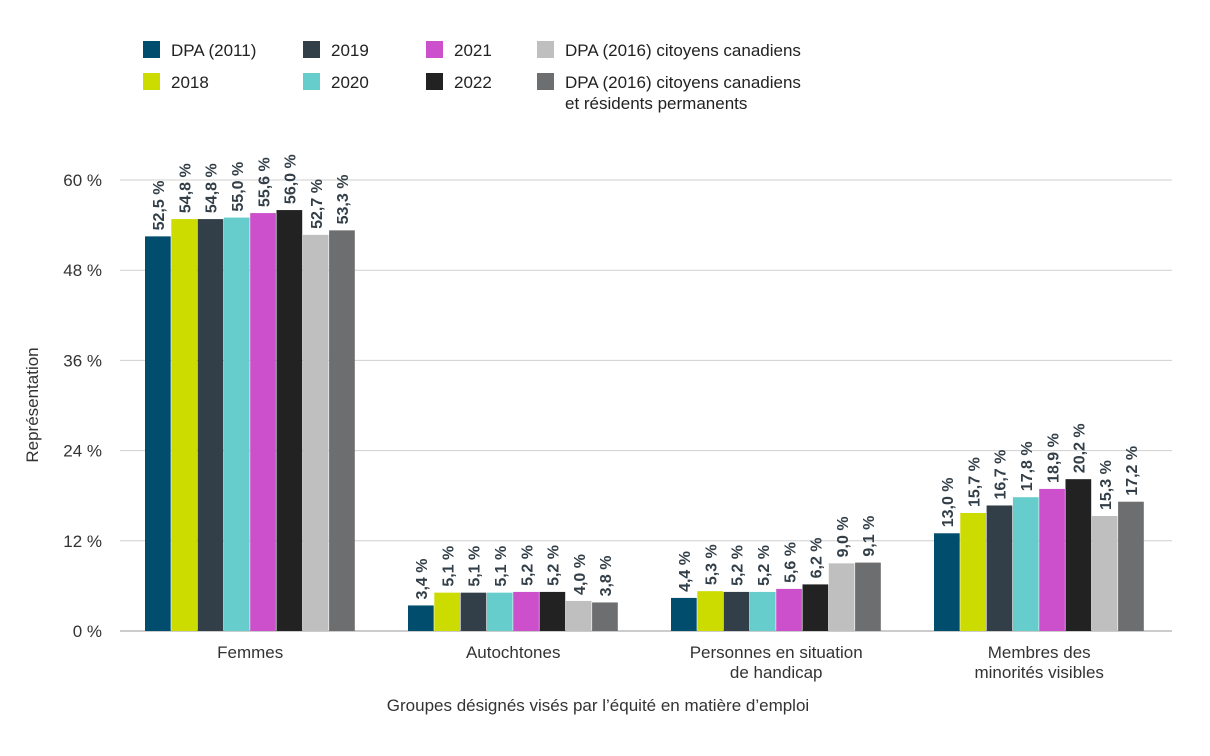 The image size is (1210, 756). Describe the element at coordinates (473, 50) in the screenshot. I see `legend-label: 2021` at that location.